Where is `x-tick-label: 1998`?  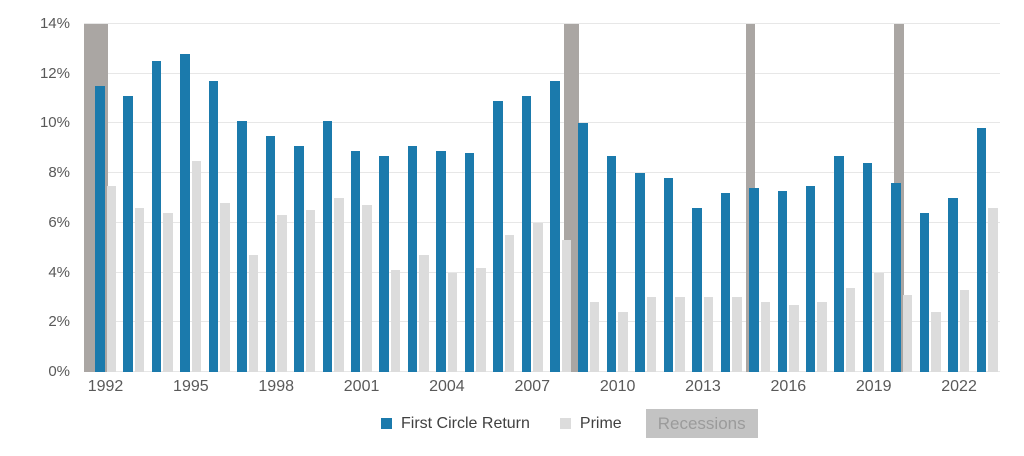 x-tick-label: 1998 is located at coordinates (276, 386).